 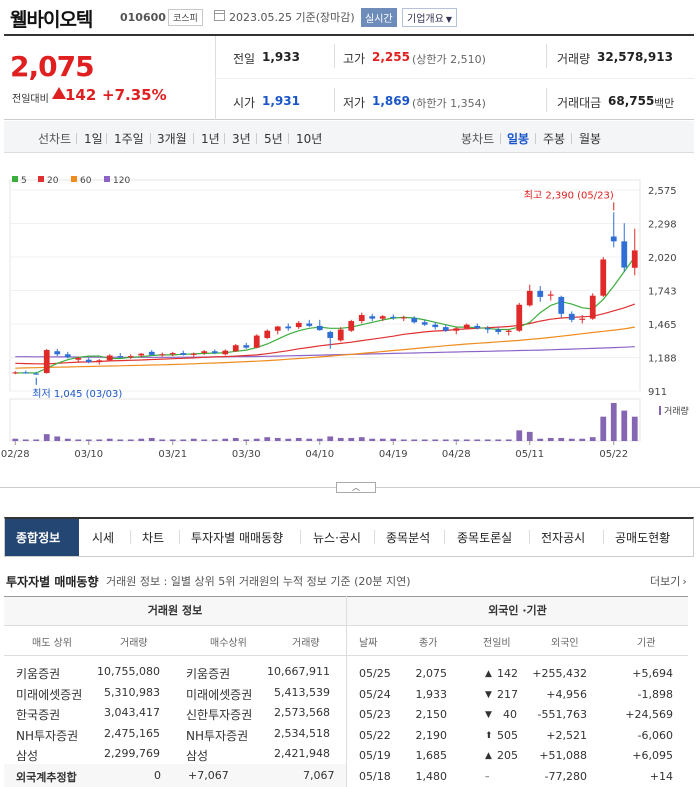 What do you see at coordinates (408, 538) in the screenshot?
I see `tab-analysis: 종목분석` at bounding box center [408, 538].